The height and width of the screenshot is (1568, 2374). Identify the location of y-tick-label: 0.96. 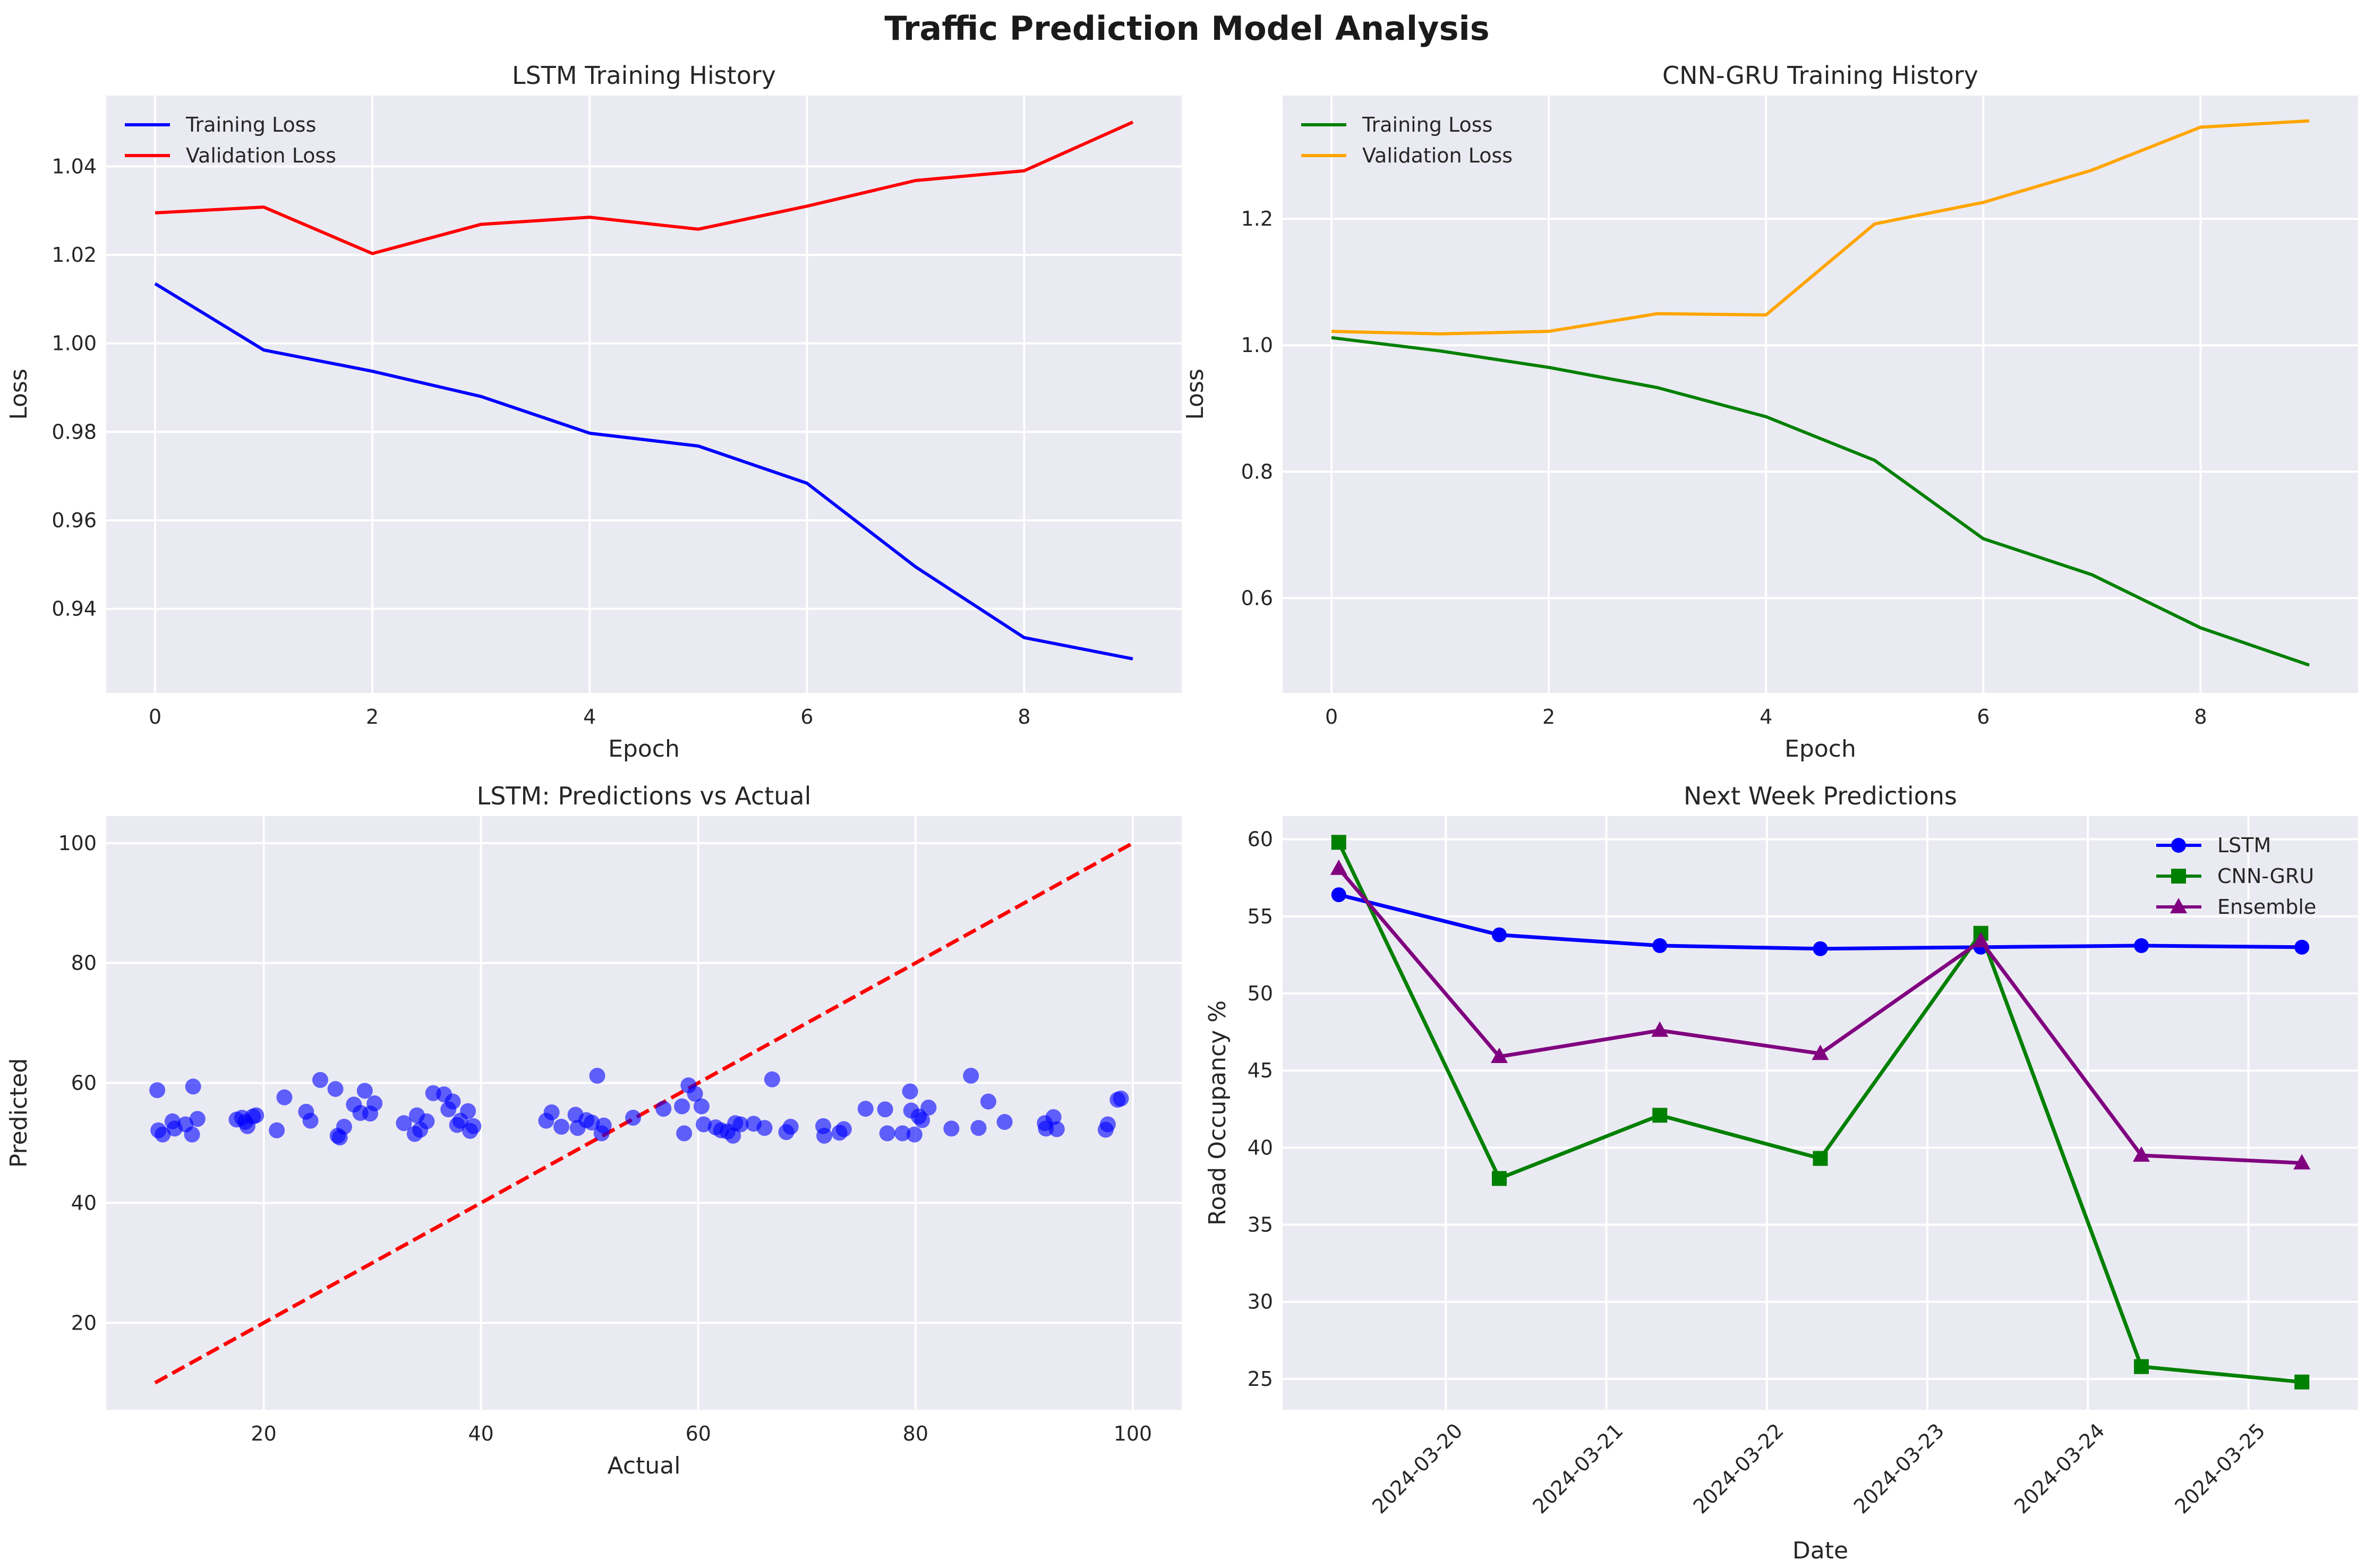
(74, 520).